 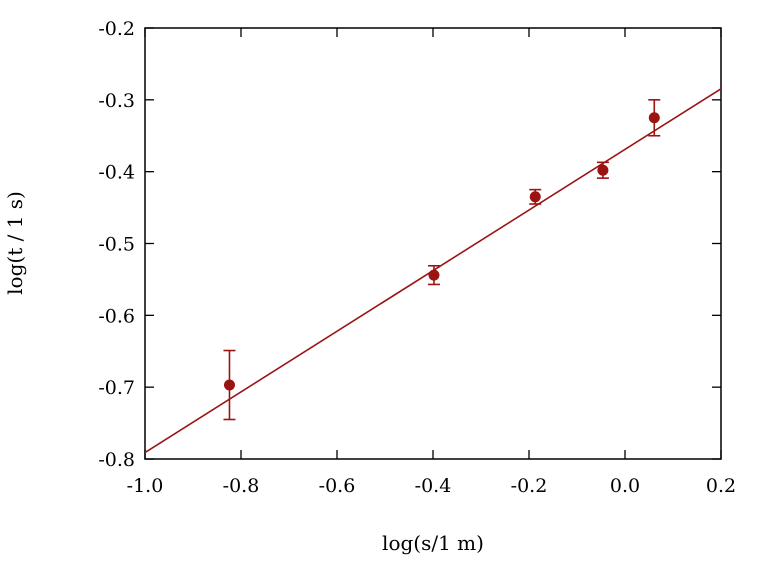 I want to click on x-axis-label: log(s/1 m), so click(x=433, y=543).